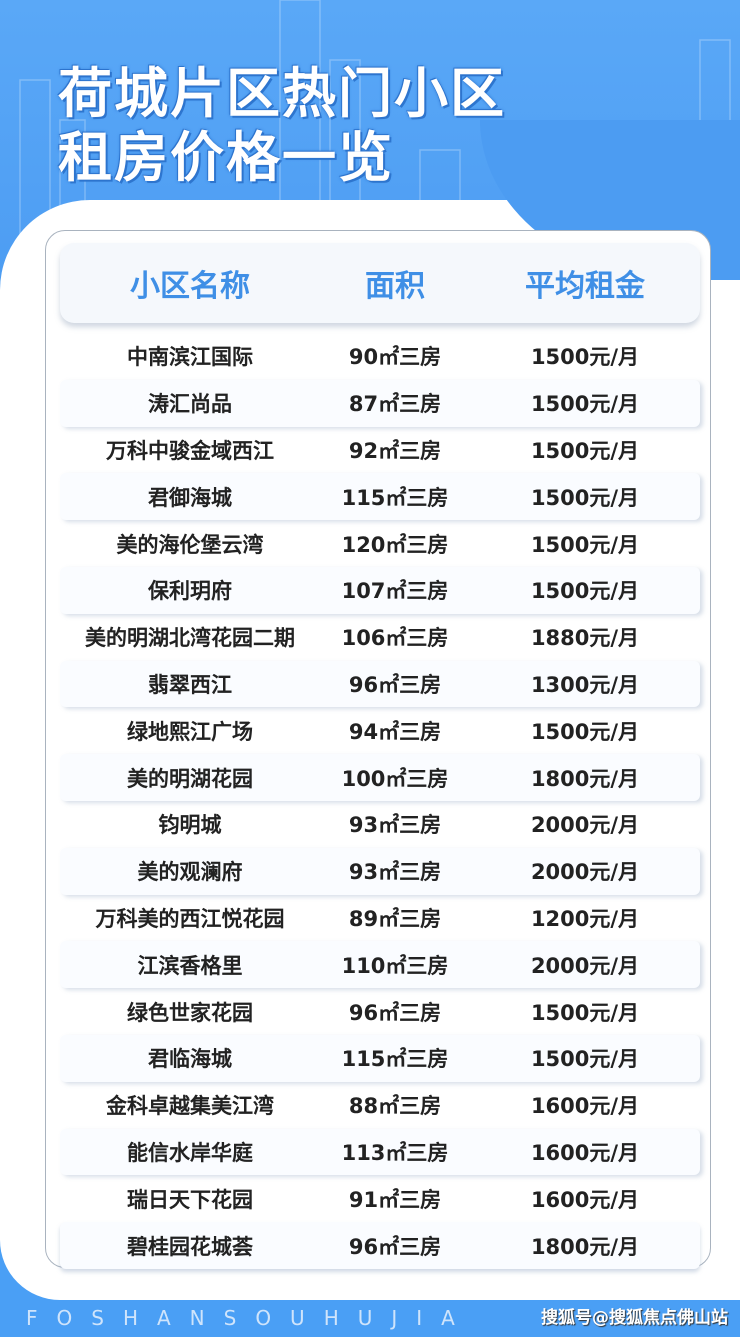 This screenshot has width=740, height=1337. Describe the element at coordinates (190, 286) in the screenshot. I see `header-community-name: 小区名称` at that location.